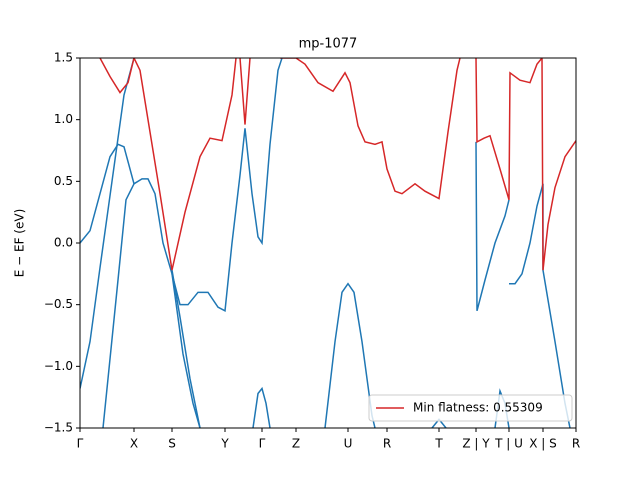 Image resolution: width=640 pixels, height=480 pixels. I want to click on x-tick-label: U, so click(348, 444).